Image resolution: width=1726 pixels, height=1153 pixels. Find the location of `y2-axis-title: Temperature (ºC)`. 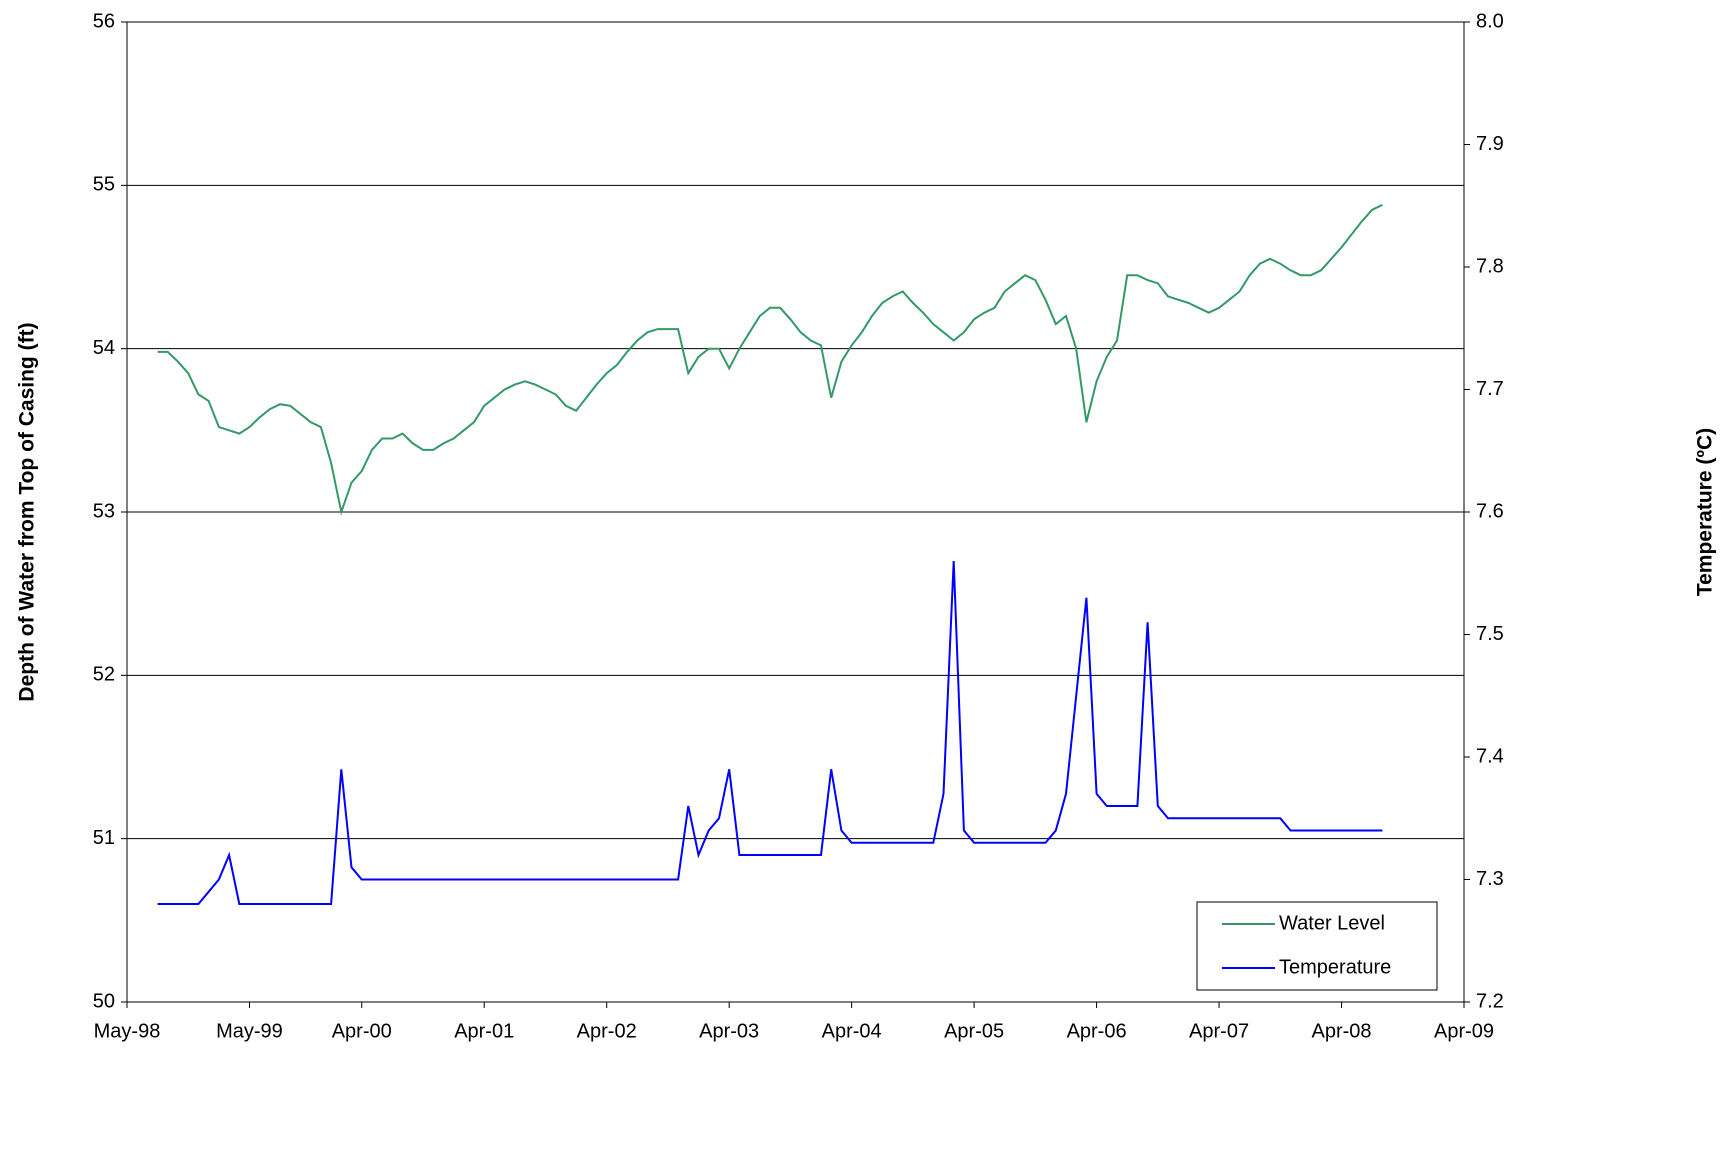

y2-axis-title: Temperature (ºC) is located at coordinates (1705, 512).